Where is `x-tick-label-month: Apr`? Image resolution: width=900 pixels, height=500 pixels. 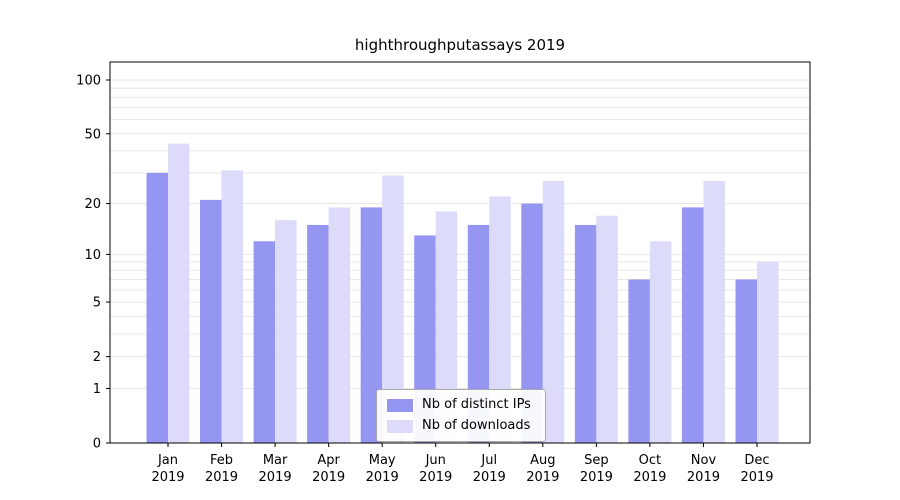
x-tick-label-month: Apr is located at coordinates (328, 460).